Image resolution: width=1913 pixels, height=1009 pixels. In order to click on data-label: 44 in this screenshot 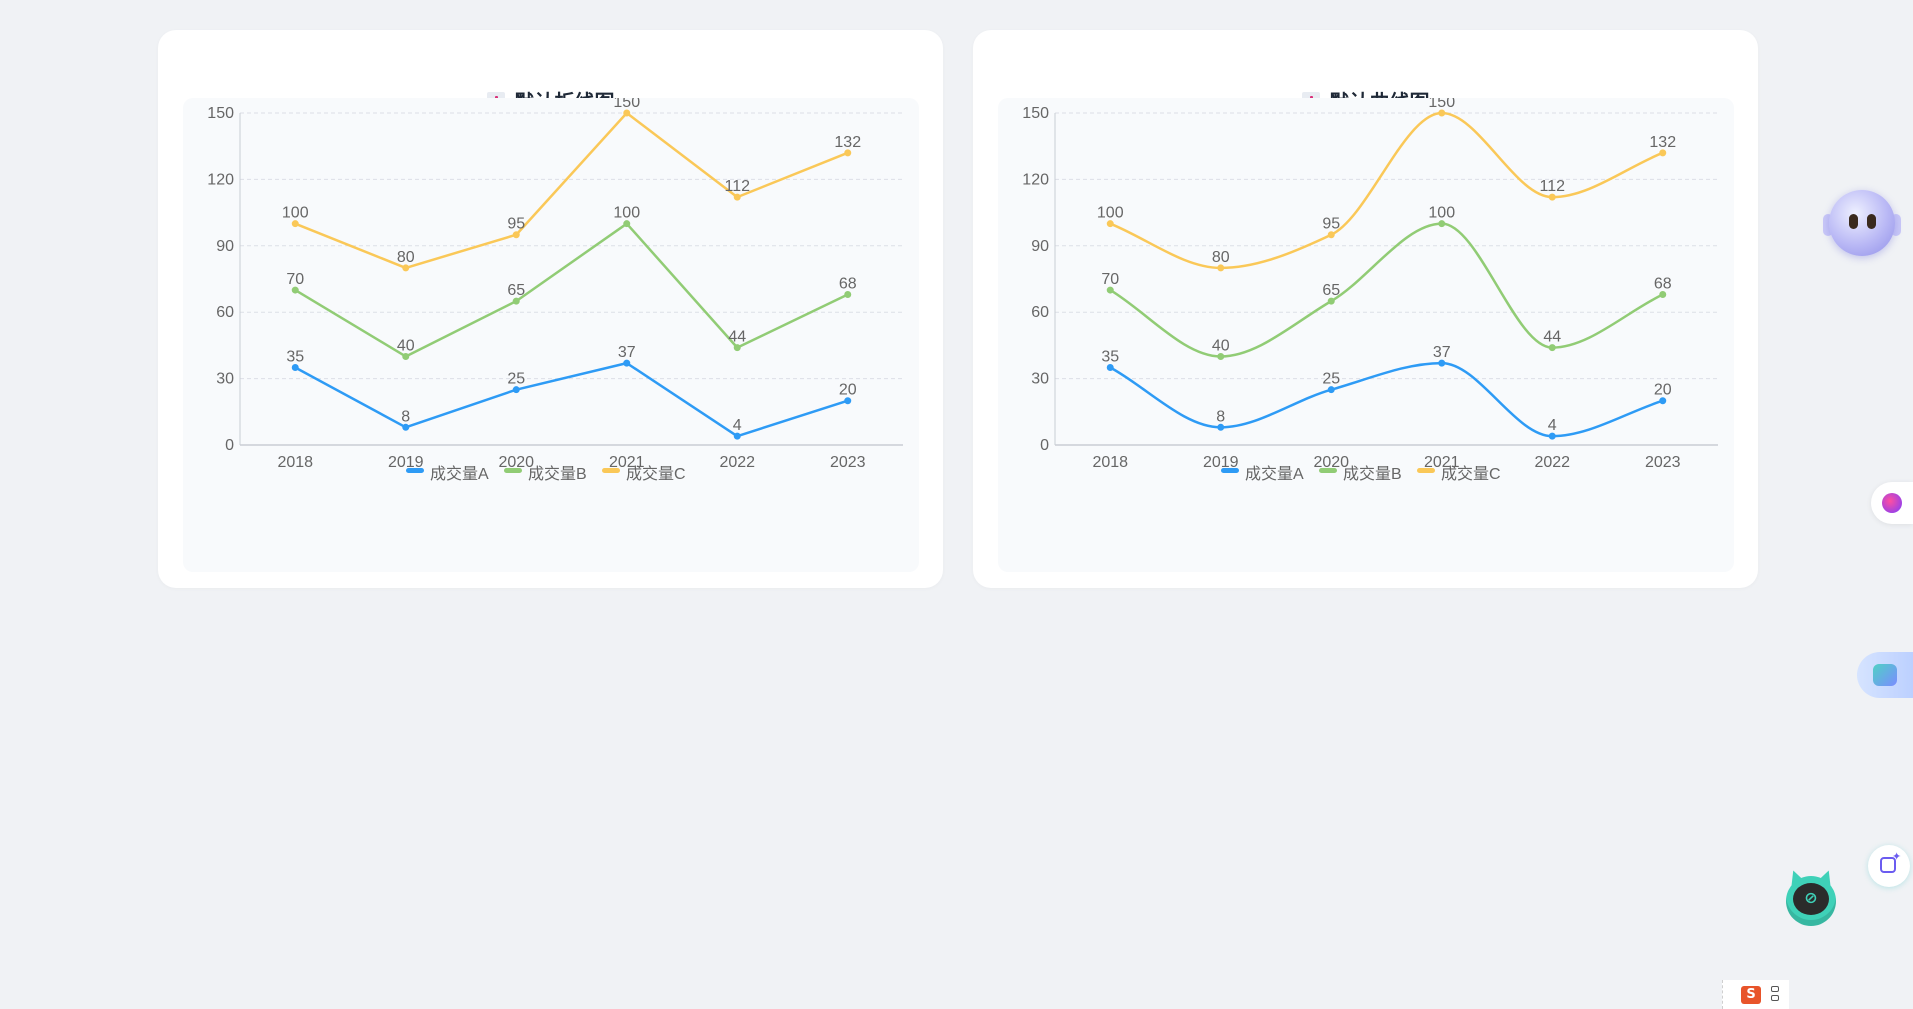, I will do `click(1552, 337)`.